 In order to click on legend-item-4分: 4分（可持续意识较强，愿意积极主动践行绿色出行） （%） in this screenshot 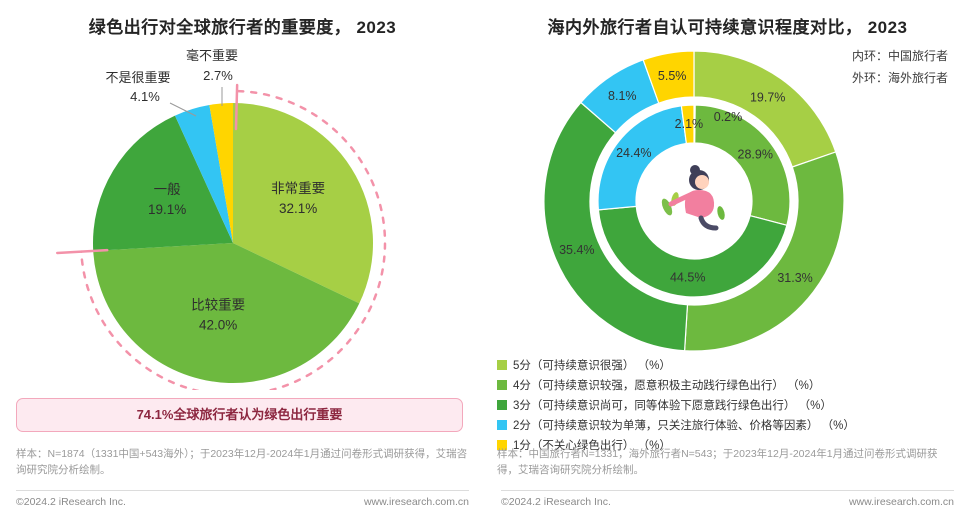, I will do `click(676, 385)`.